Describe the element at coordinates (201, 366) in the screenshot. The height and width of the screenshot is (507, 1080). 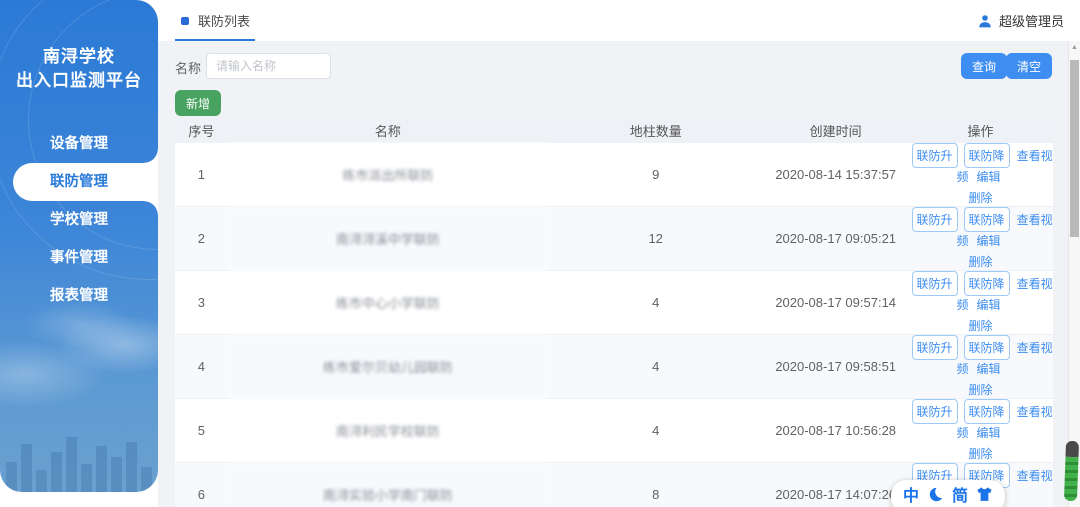
I see `cell-no: 4` at that location.